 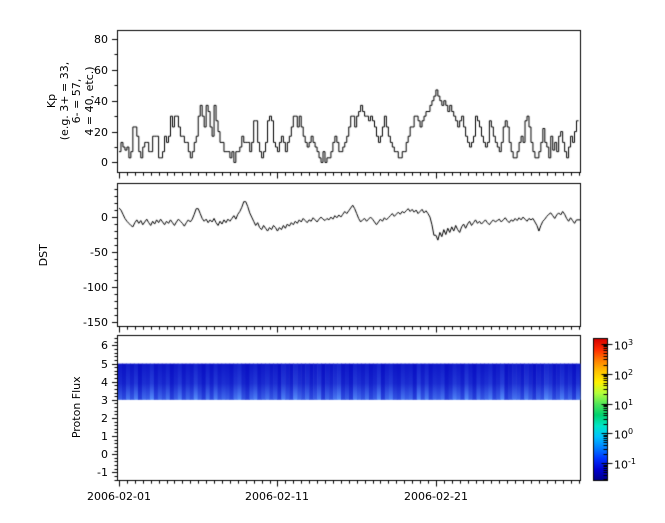 What do you see at coordinates (95, 322) in the screenshot?
I see `y-tick-label: -150` at bounding box center [95, 322].